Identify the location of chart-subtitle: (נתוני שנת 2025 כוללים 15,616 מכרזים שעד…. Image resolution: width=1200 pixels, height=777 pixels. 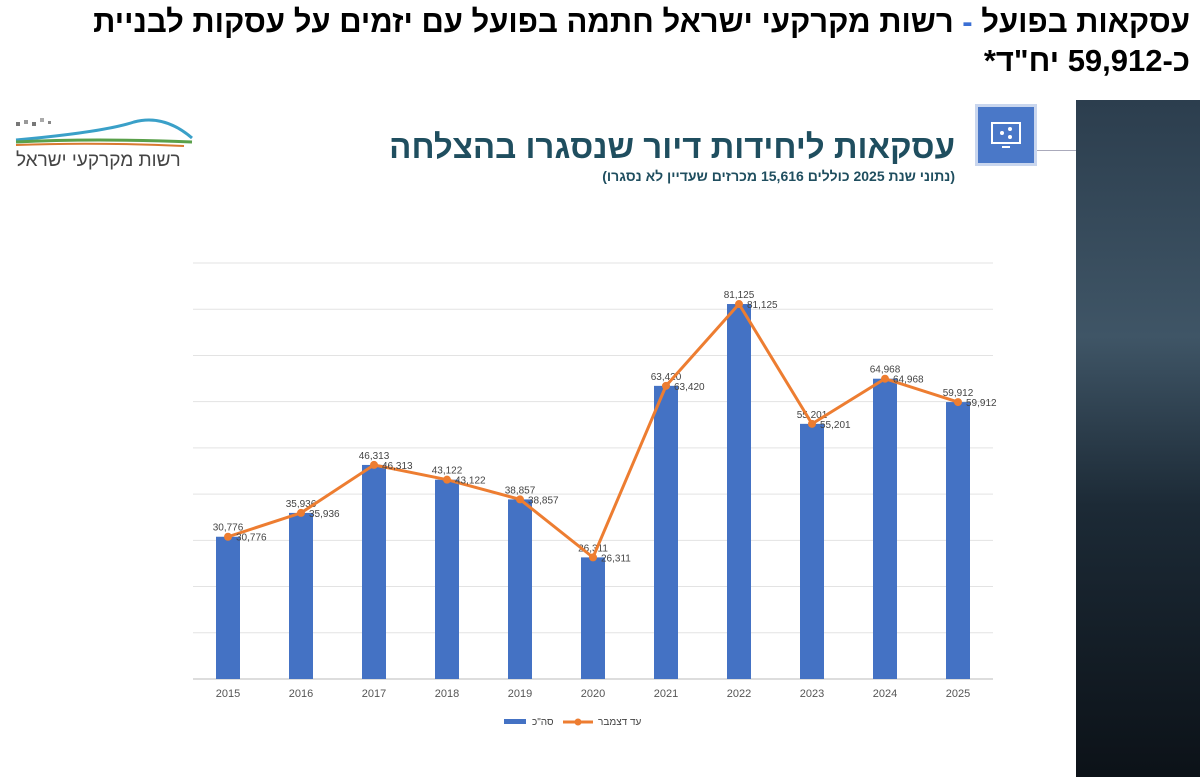
(778, 176).